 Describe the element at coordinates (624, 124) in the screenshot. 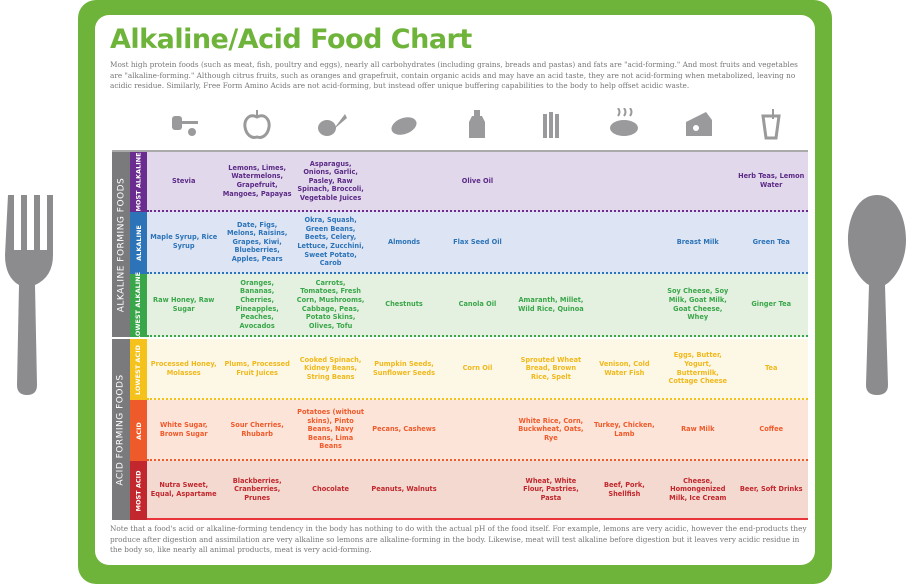

I see `steak-icon` at that location.